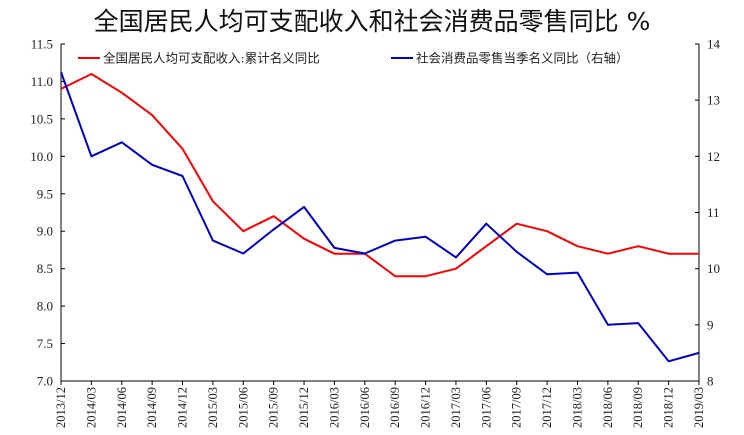 Image resolution: width=744 pixels, height=435 pixels. What do you see at coordinates (274, 407) in the screenshot?
I see `x-tick-label: 2015/09` at bounding box center [274, 407].